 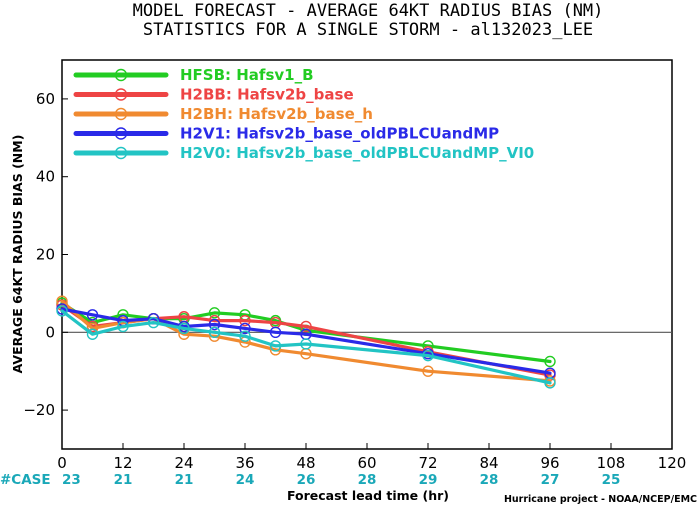 I want to click on legend-entry: H2BH: Hafsv2b_base_h, so click(x=223, y=114).